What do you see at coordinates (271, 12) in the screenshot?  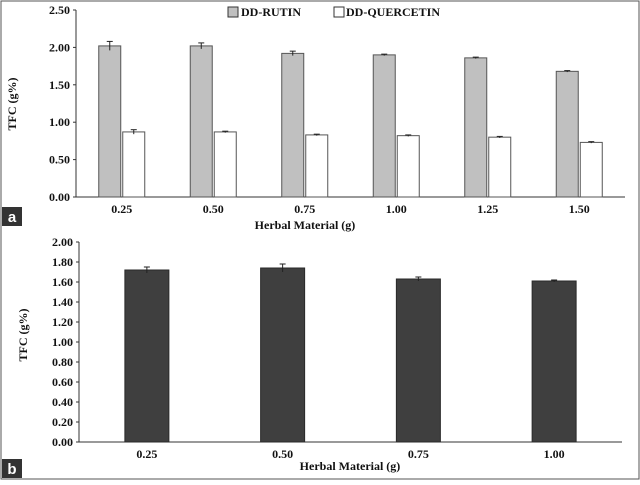 I see `legend-label-rutin: DD-RUTIN` at bounding box center [271, 12].